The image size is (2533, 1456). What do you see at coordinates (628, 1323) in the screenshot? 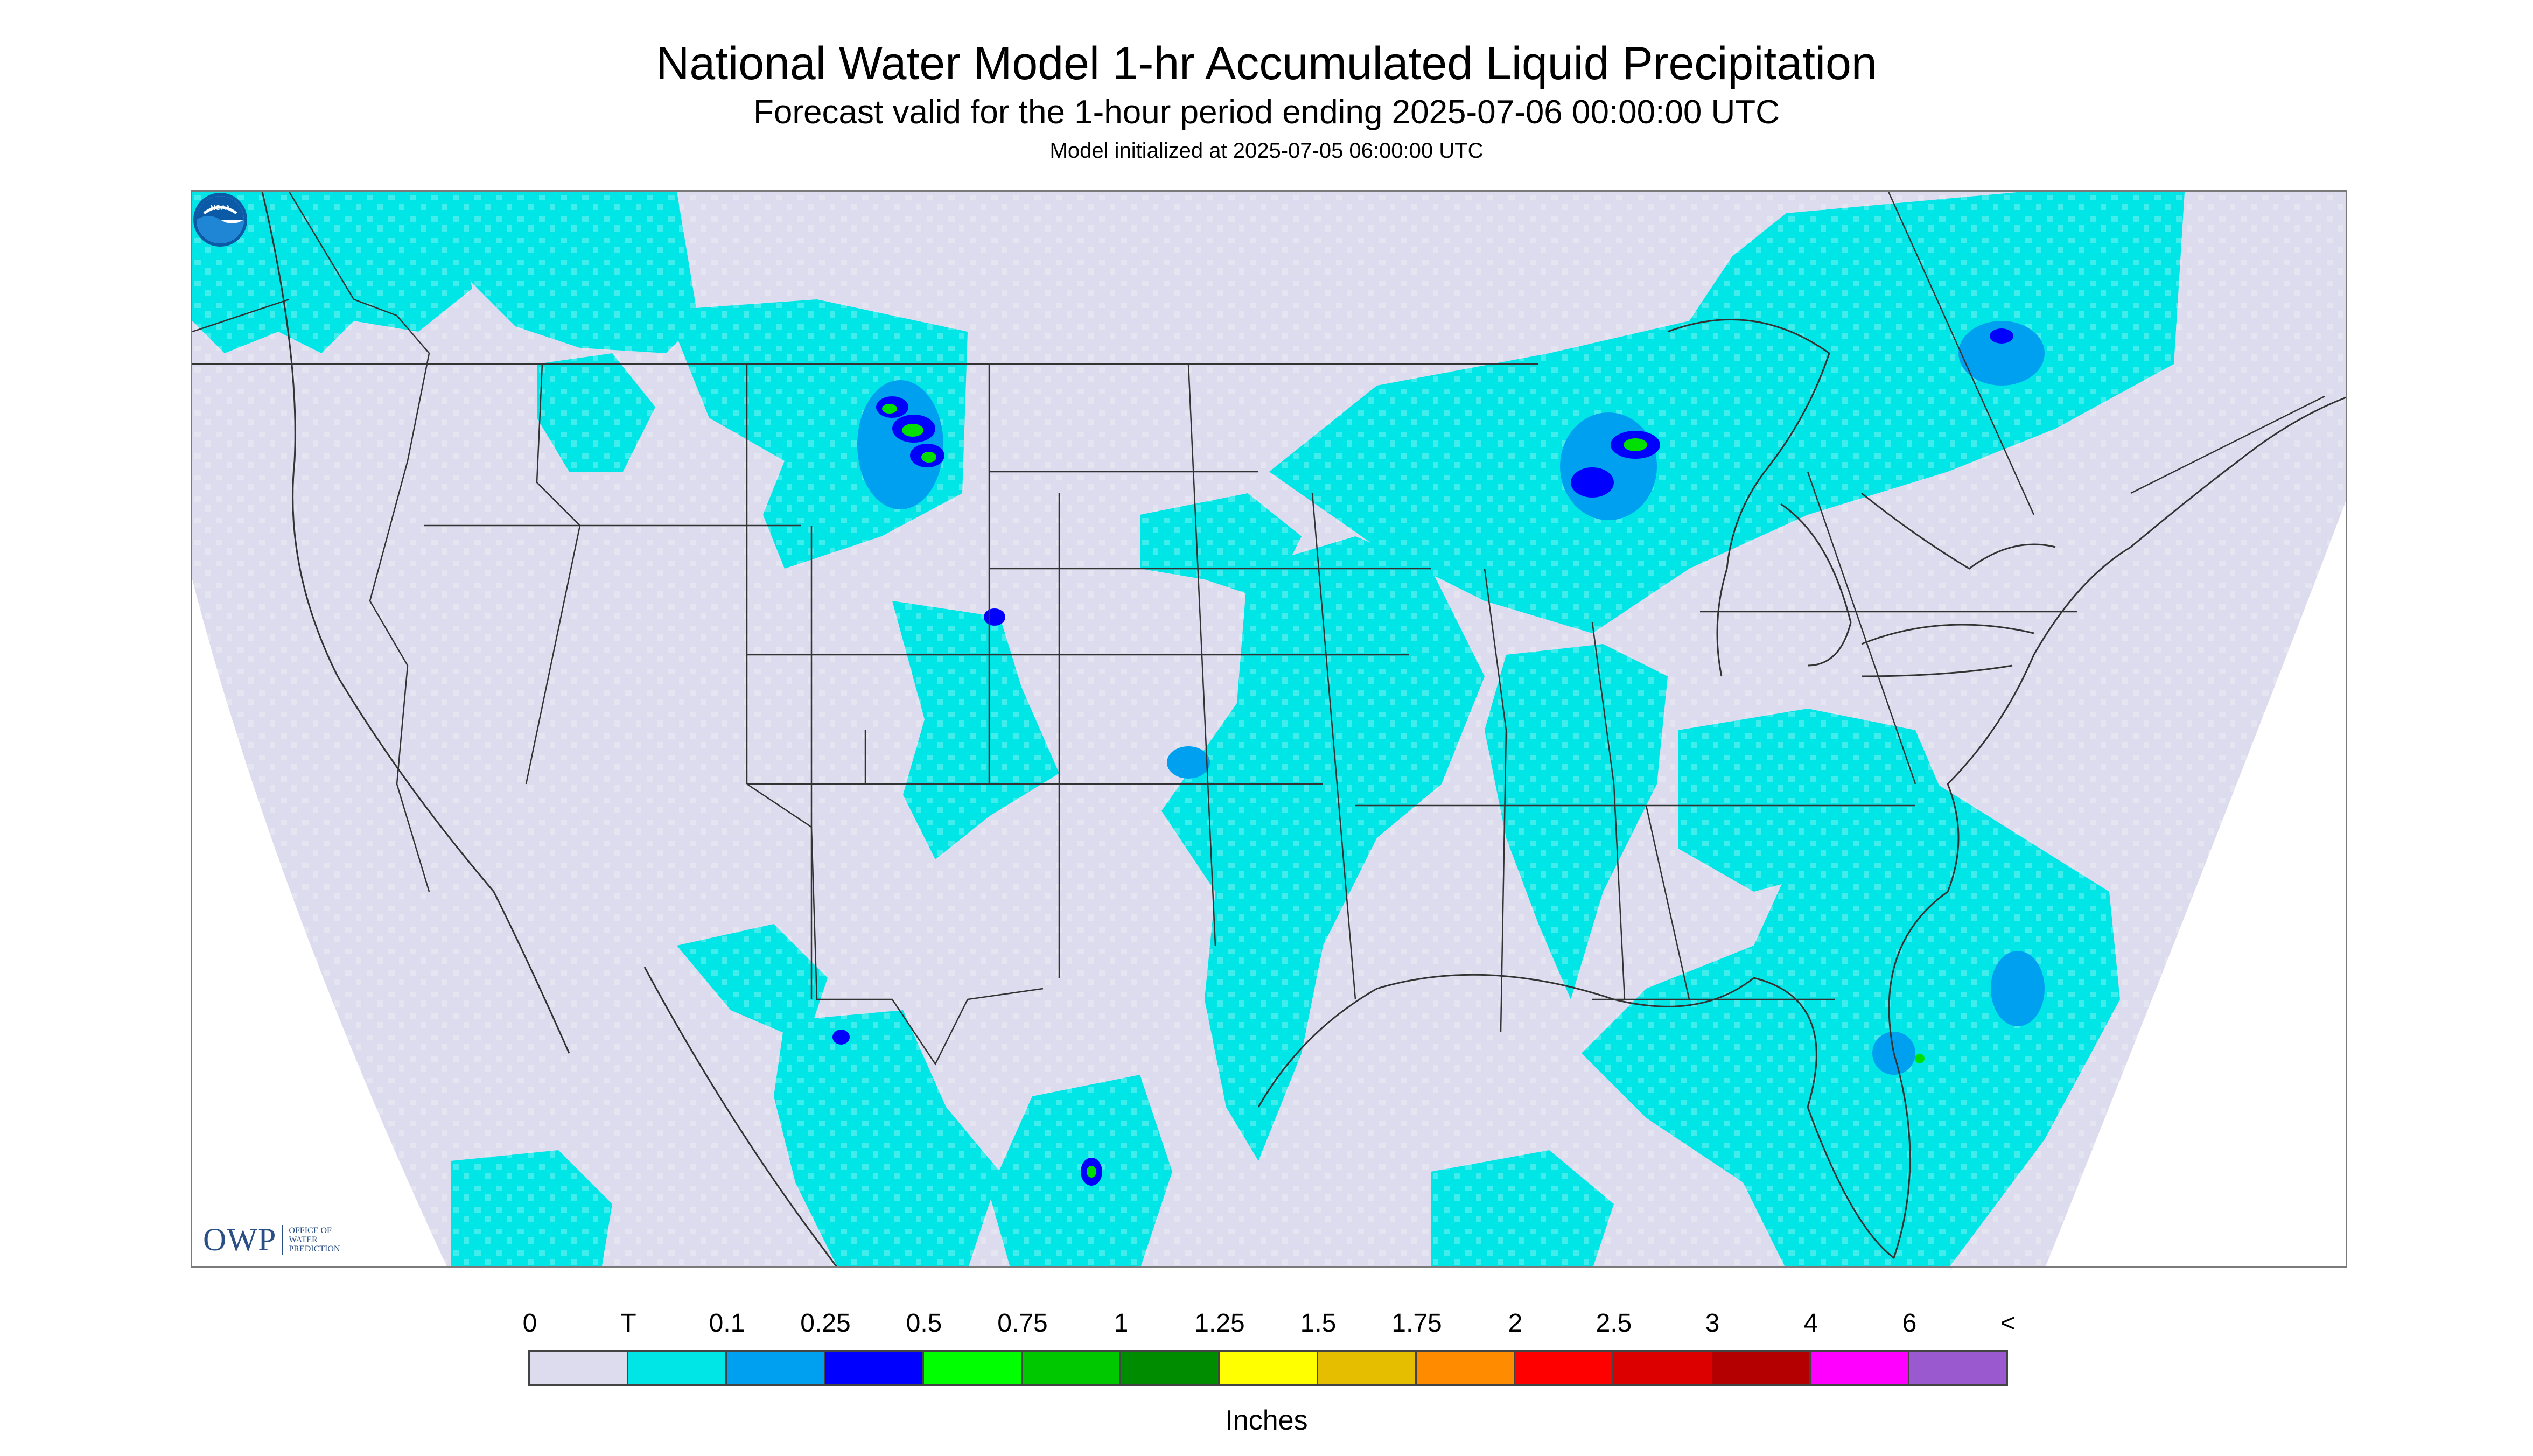
I see `legend-tick-label: T` at bounding box center [628, 1323].